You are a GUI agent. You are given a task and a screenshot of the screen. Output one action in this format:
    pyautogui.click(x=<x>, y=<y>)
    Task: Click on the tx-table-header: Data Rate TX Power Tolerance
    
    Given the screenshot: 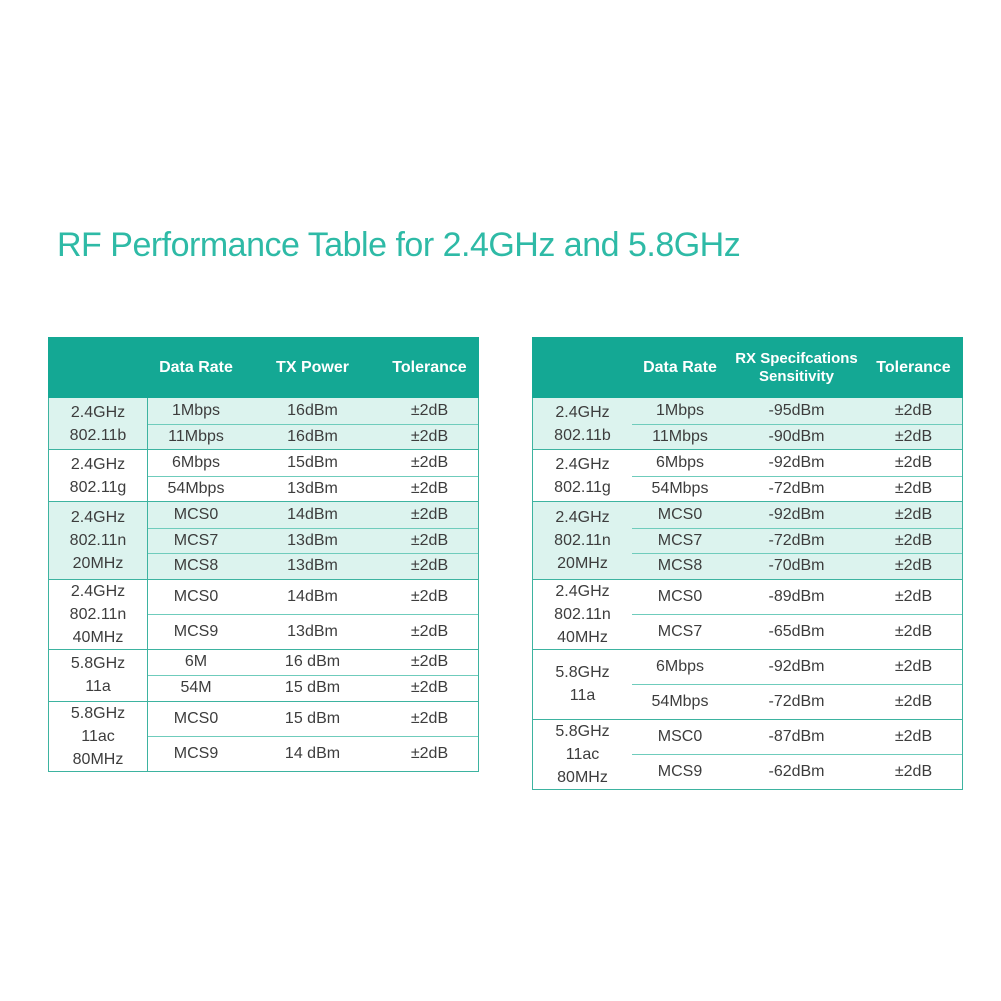 What is the action you would take?
    pyautogui.click(x=263, y=367)
    